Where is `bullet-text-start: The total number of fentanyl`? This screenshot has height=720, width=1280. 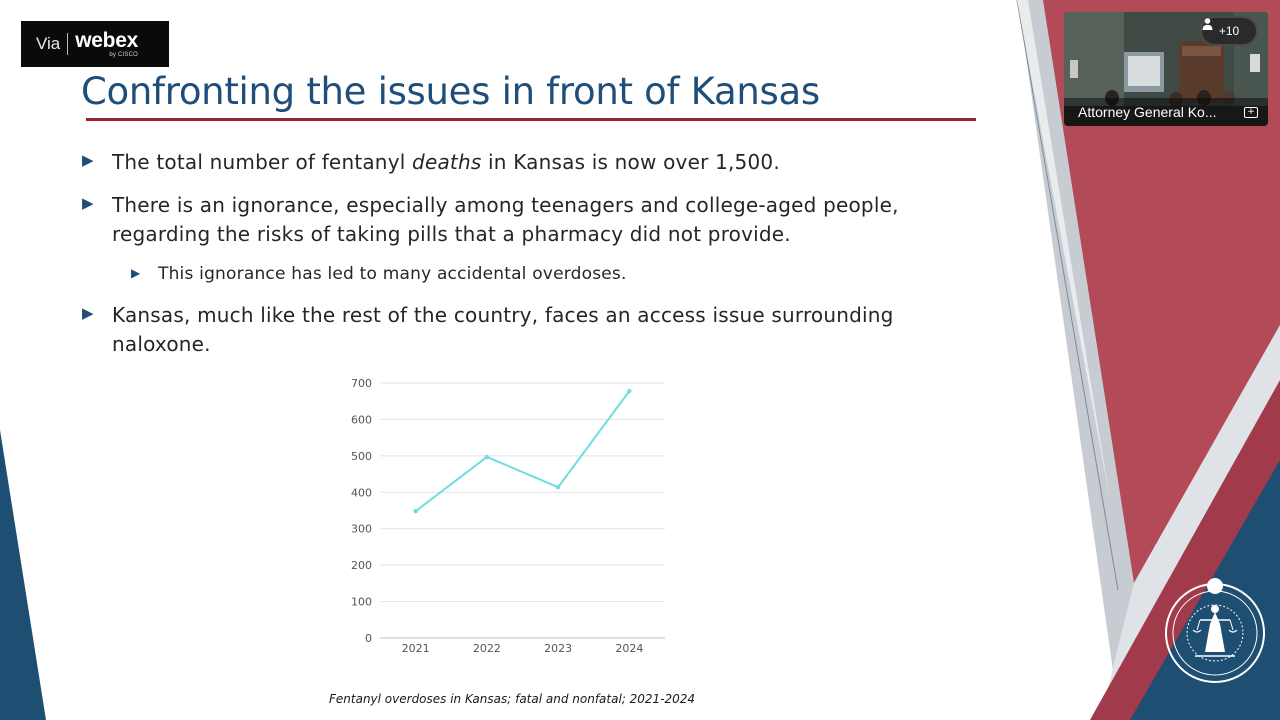 bullet-text-start: The total number of fentanyl is located at coordinates (262, 162).